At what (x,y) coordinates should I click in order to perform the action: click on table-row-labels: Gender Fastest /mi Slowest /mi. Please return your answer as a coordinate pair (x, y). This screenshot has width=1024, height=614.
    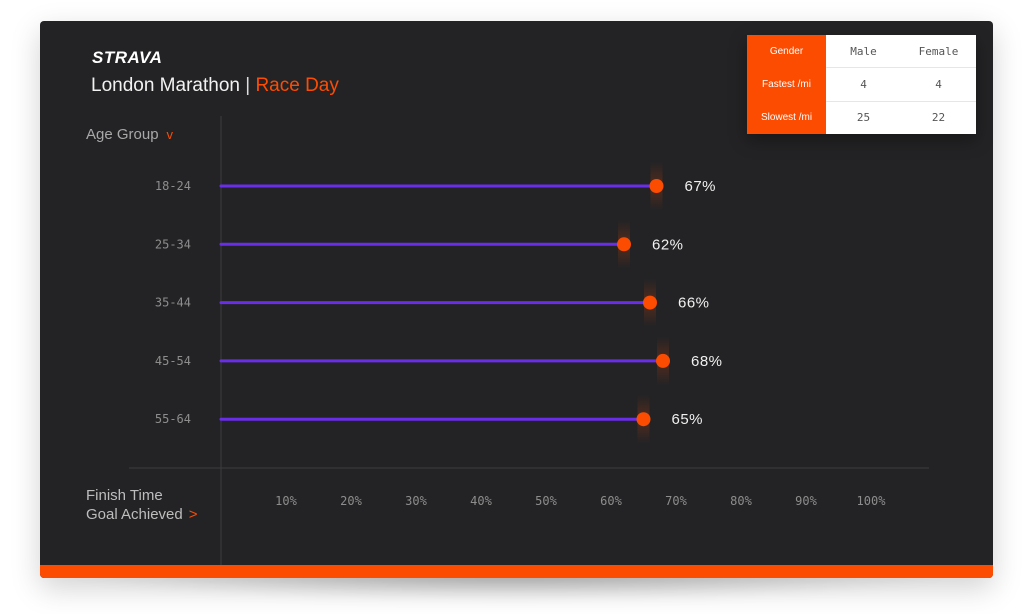
    Looking at the image, I should click on (786, 84).